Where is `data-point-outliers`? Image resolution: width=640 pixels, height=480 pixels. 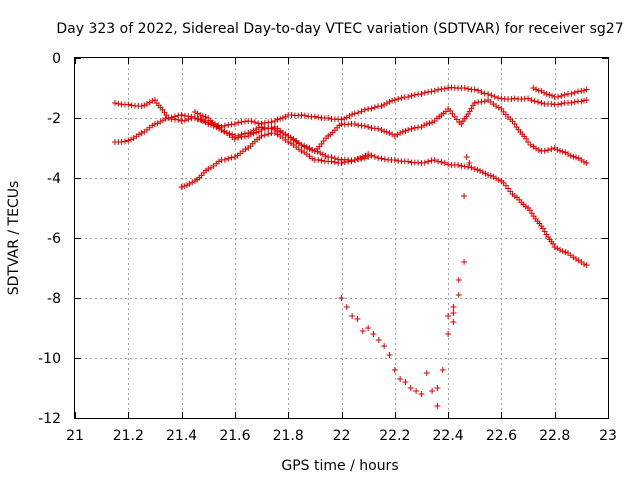 data-point-outliers is located at coordinates (453, 322).